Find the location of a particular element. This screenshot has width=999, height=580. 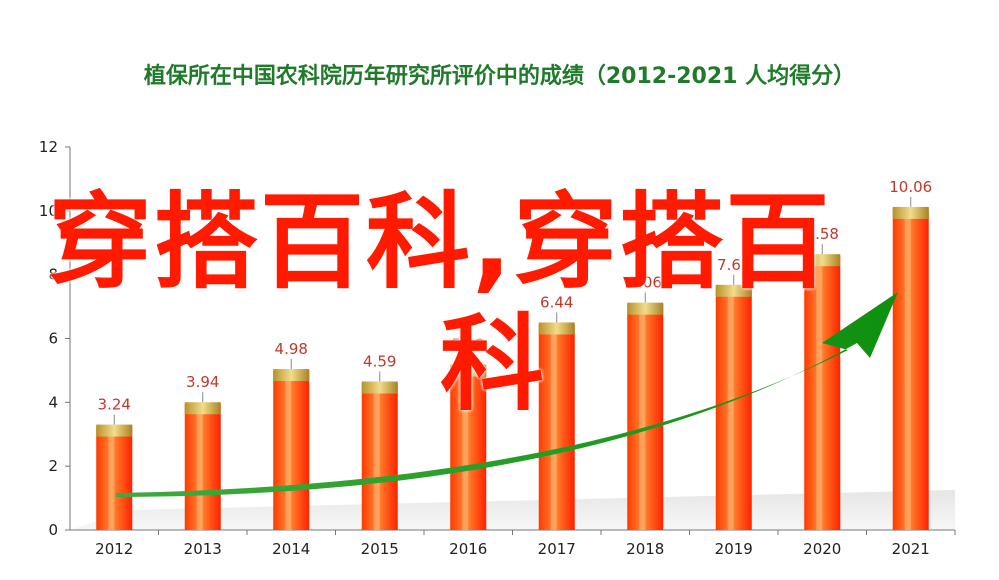

value-label: 5.12 is located at coordinates (468, 345).